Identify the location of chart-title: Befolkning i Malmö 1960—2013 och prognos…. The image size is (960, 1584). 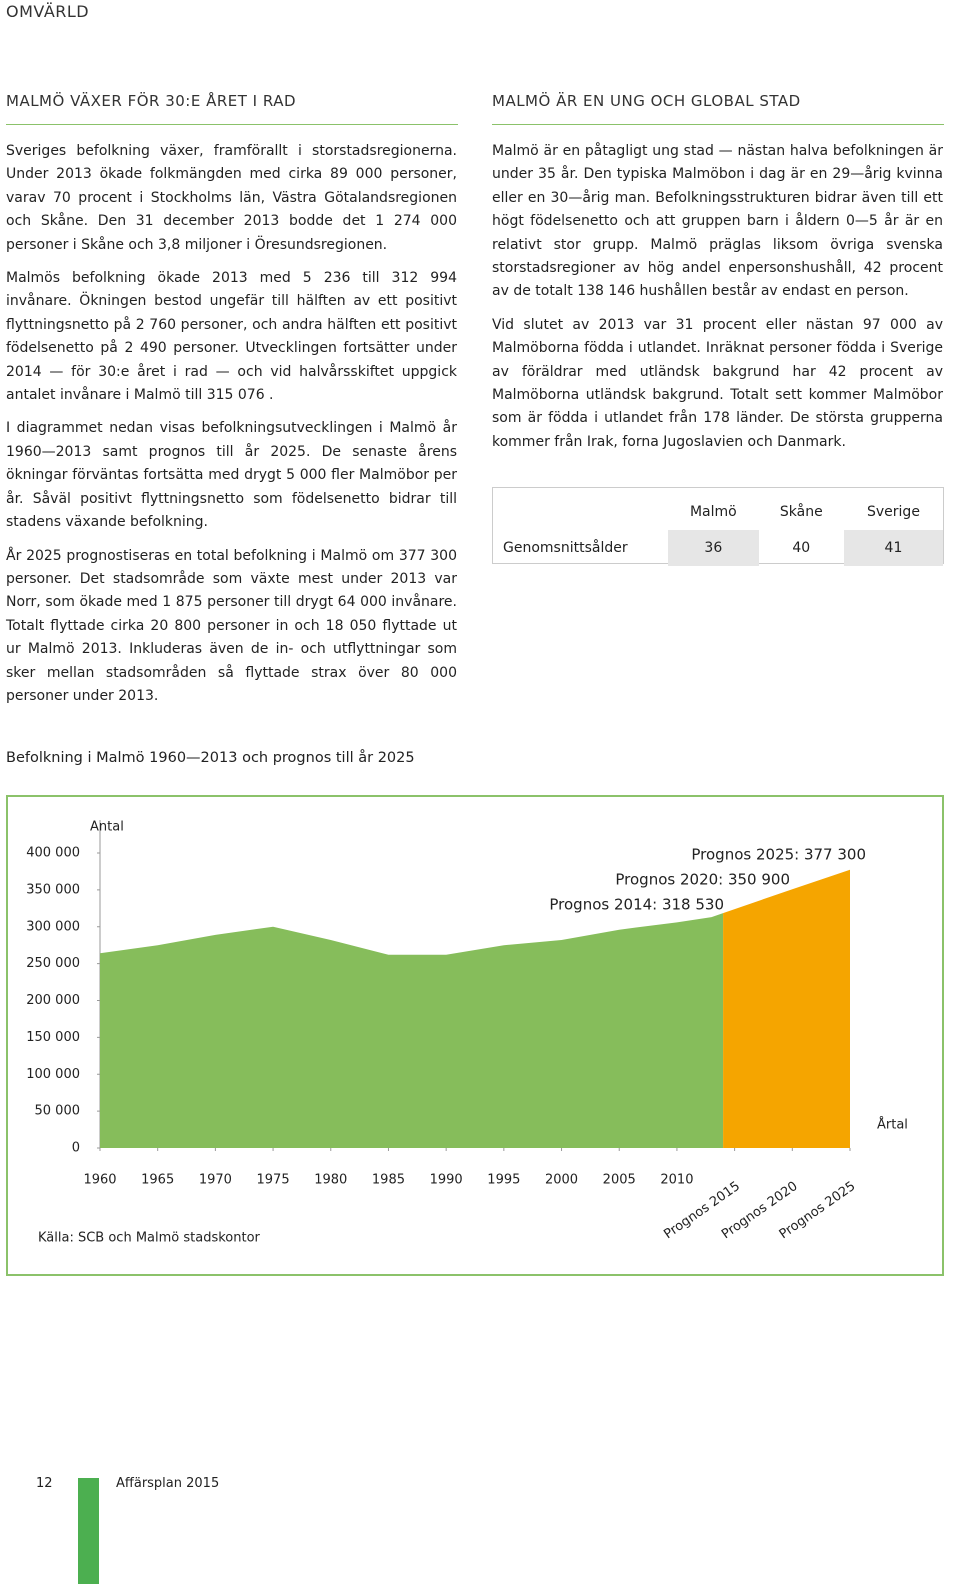
(210, 758).